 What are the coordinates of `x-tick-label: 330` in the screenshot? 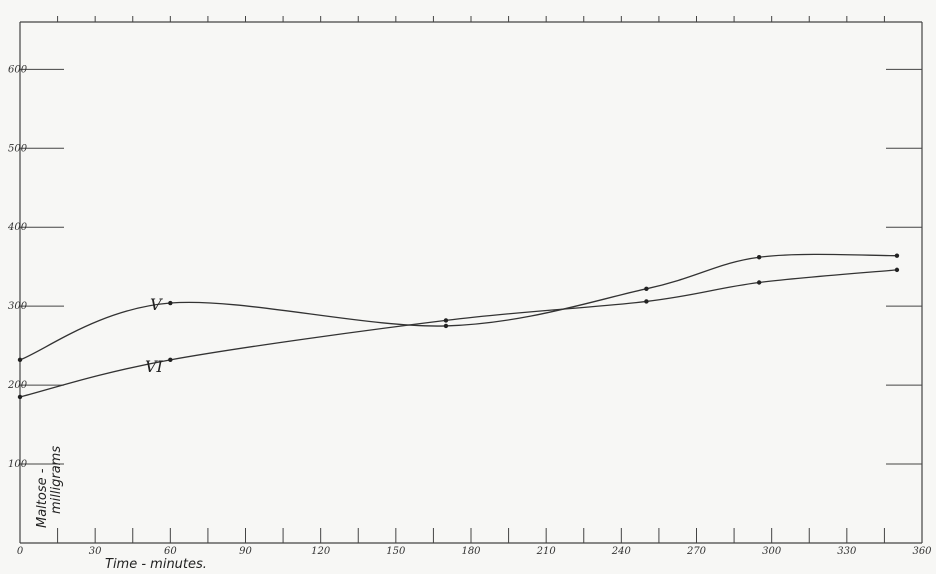 It's located at (847, 551).